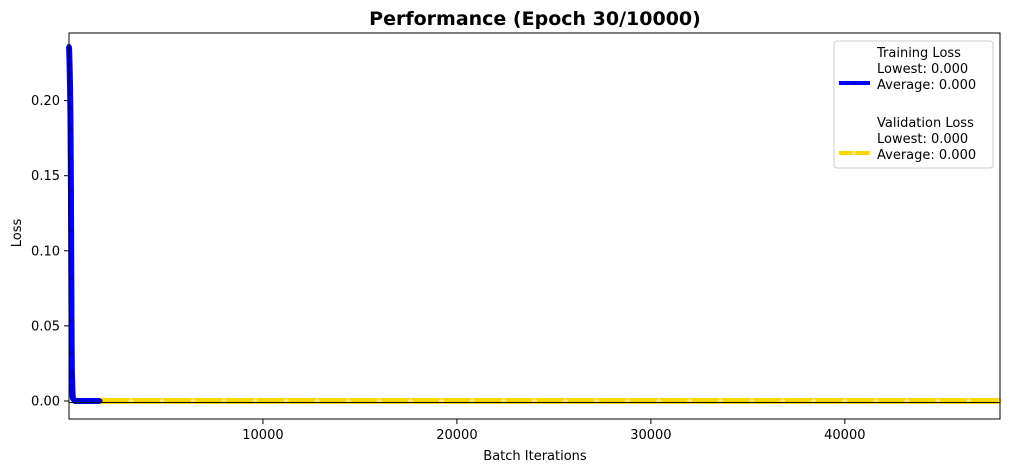  What do you see at coordinates (922, 139) in the screenshot?
I see `validation-loss-legend-label: Lowest: 0.000` at bounding box center [922, 139].